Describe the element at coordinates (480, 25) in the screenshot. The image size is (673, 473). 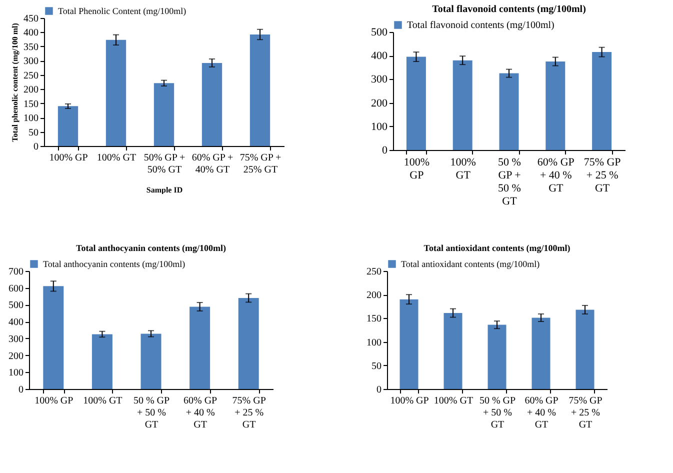
I see `legend-label: Total flavonoid contents (mg/100ml)` at that location.